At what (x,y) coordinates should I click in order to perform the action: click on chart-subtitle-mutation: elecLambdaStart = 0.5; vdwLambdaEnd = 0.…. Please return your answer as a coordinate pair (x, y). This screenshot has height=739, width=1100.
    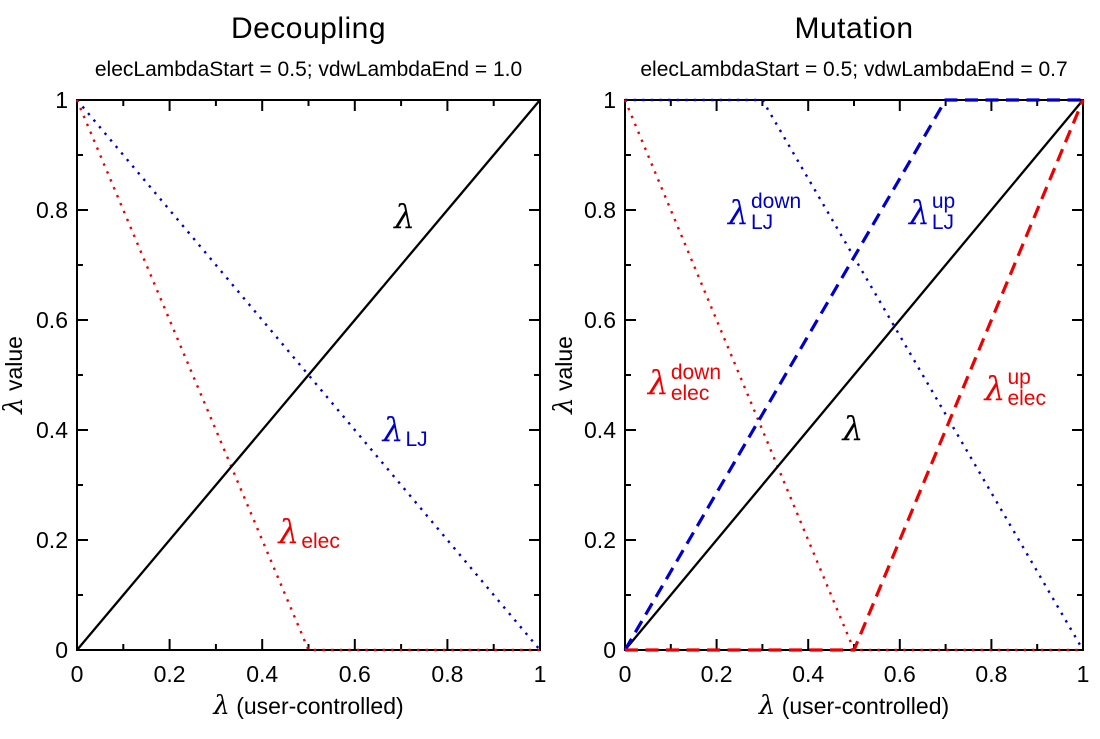
    Looking at the image, I should click on (854, 69).